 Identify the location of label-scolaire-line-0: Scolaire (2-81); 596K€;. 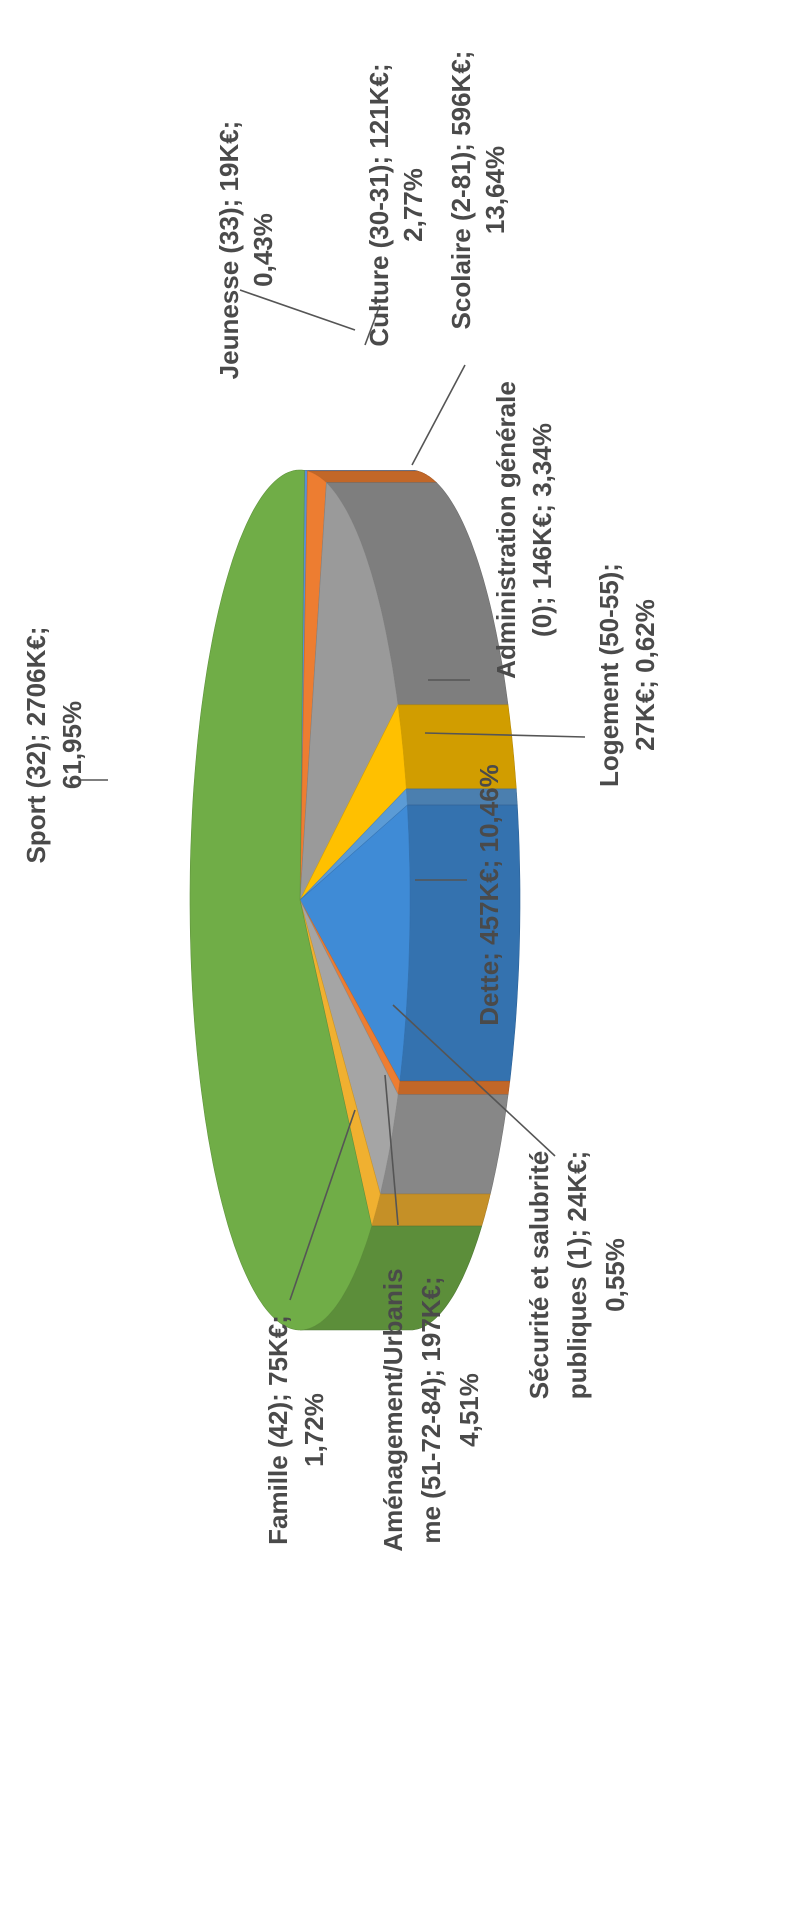
(461, 190).